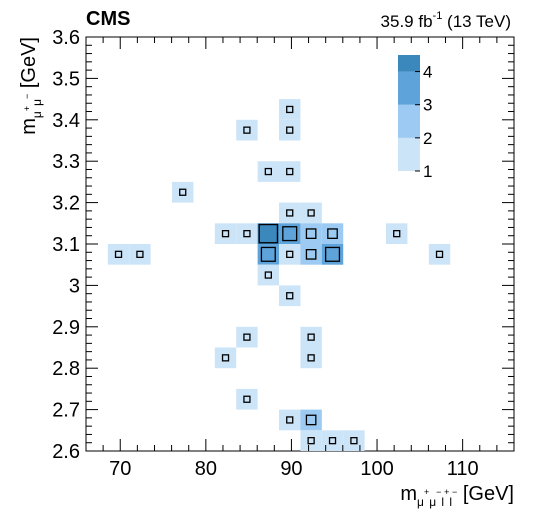  Describe the element at coordinates (66, 369) in the screenshot. I see `y-tick-label: 2.8` at that location.